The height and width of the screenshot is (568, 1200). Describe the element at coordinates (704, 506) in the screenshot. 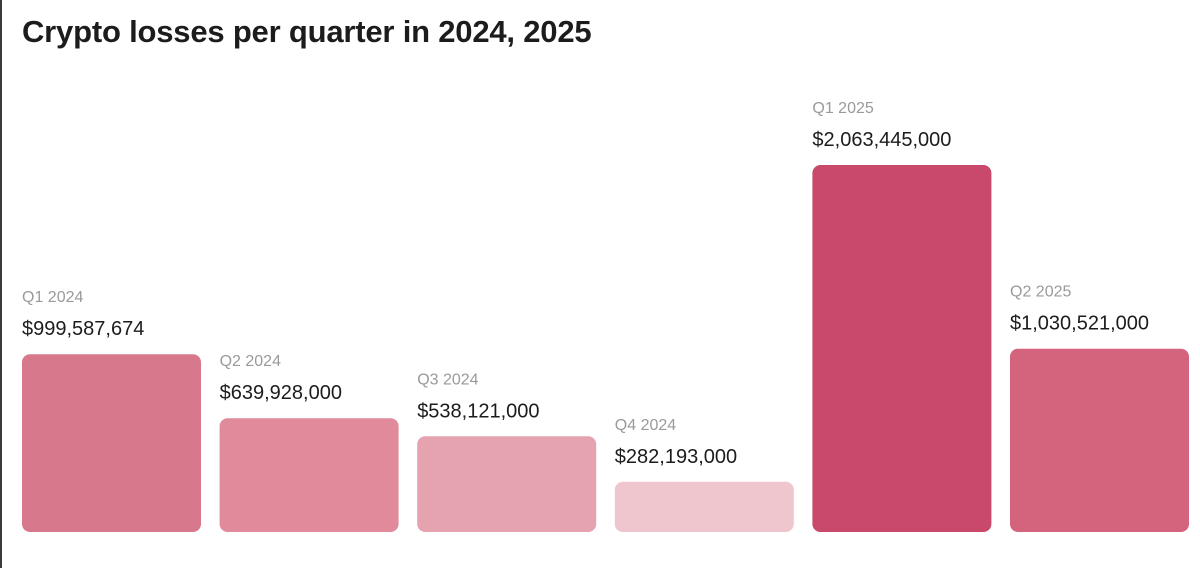

I see `bar-q4-2024` at that location.